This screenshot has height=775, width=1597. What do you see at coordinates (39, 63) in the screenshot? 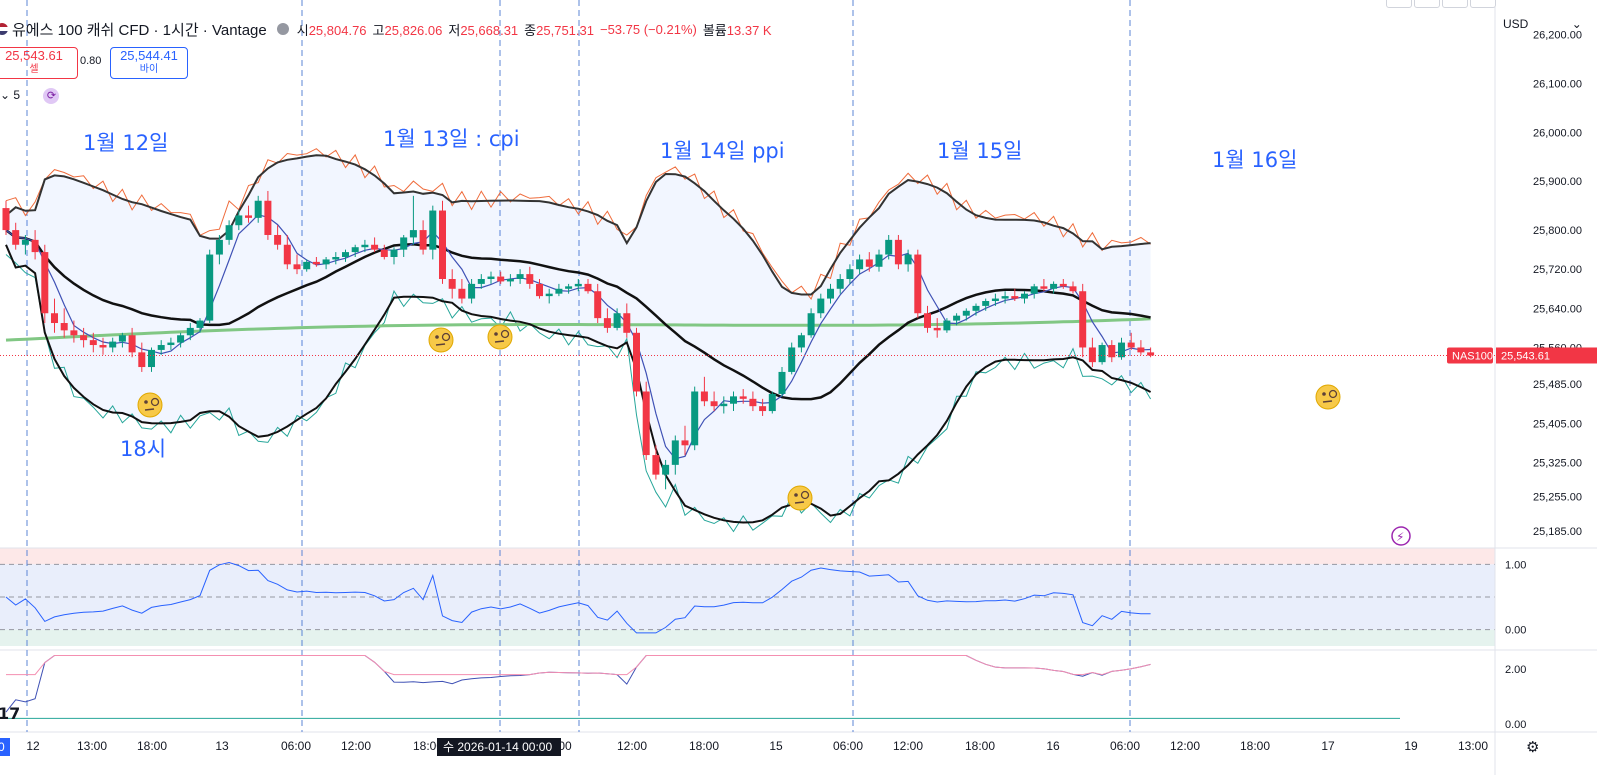
I see `sell-button: 25,543.61 셀` at bounding box center [39, 63].